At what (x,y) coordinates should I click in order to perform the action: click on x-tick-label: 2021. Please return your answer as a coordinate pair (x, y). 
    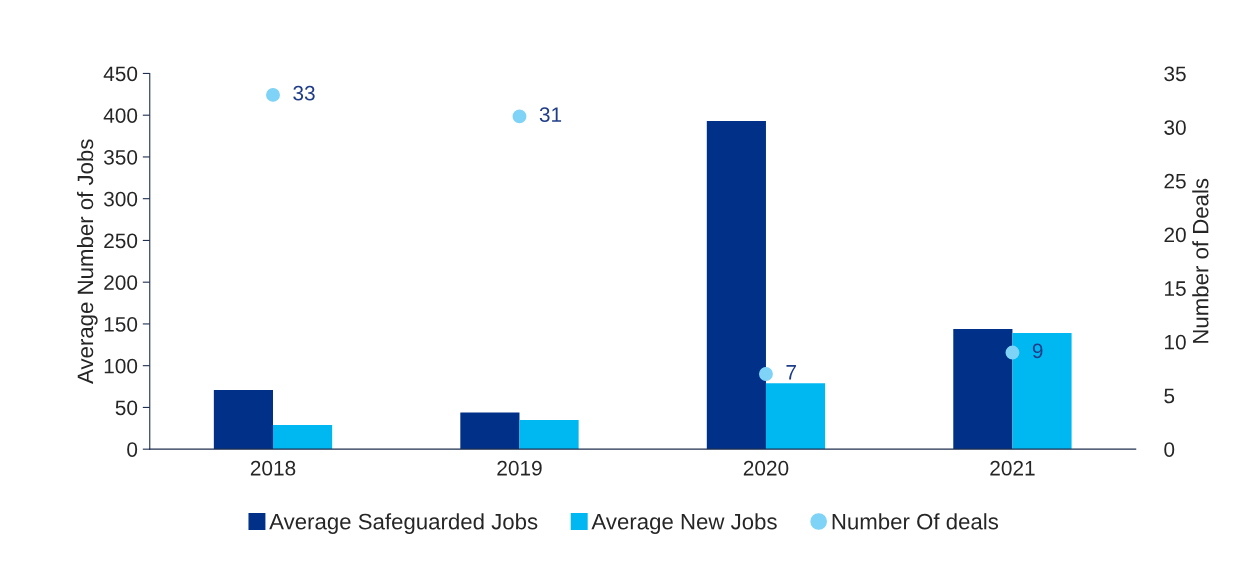
    Looking at the image, I should click on (1012, 468).